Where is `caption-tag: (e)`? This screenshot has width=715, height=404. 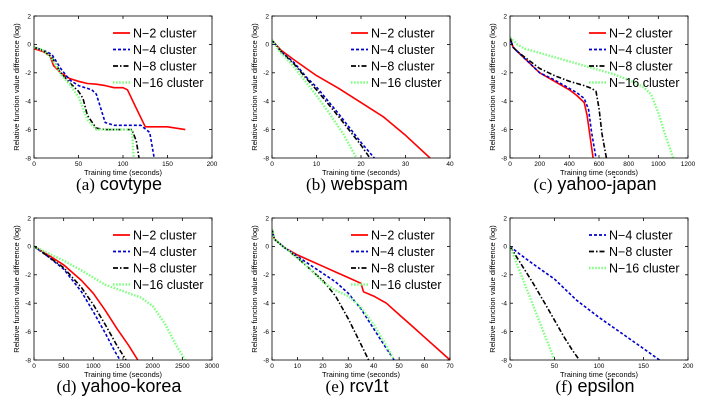 caption-tag: (e) is located at coordinates (335, 386).